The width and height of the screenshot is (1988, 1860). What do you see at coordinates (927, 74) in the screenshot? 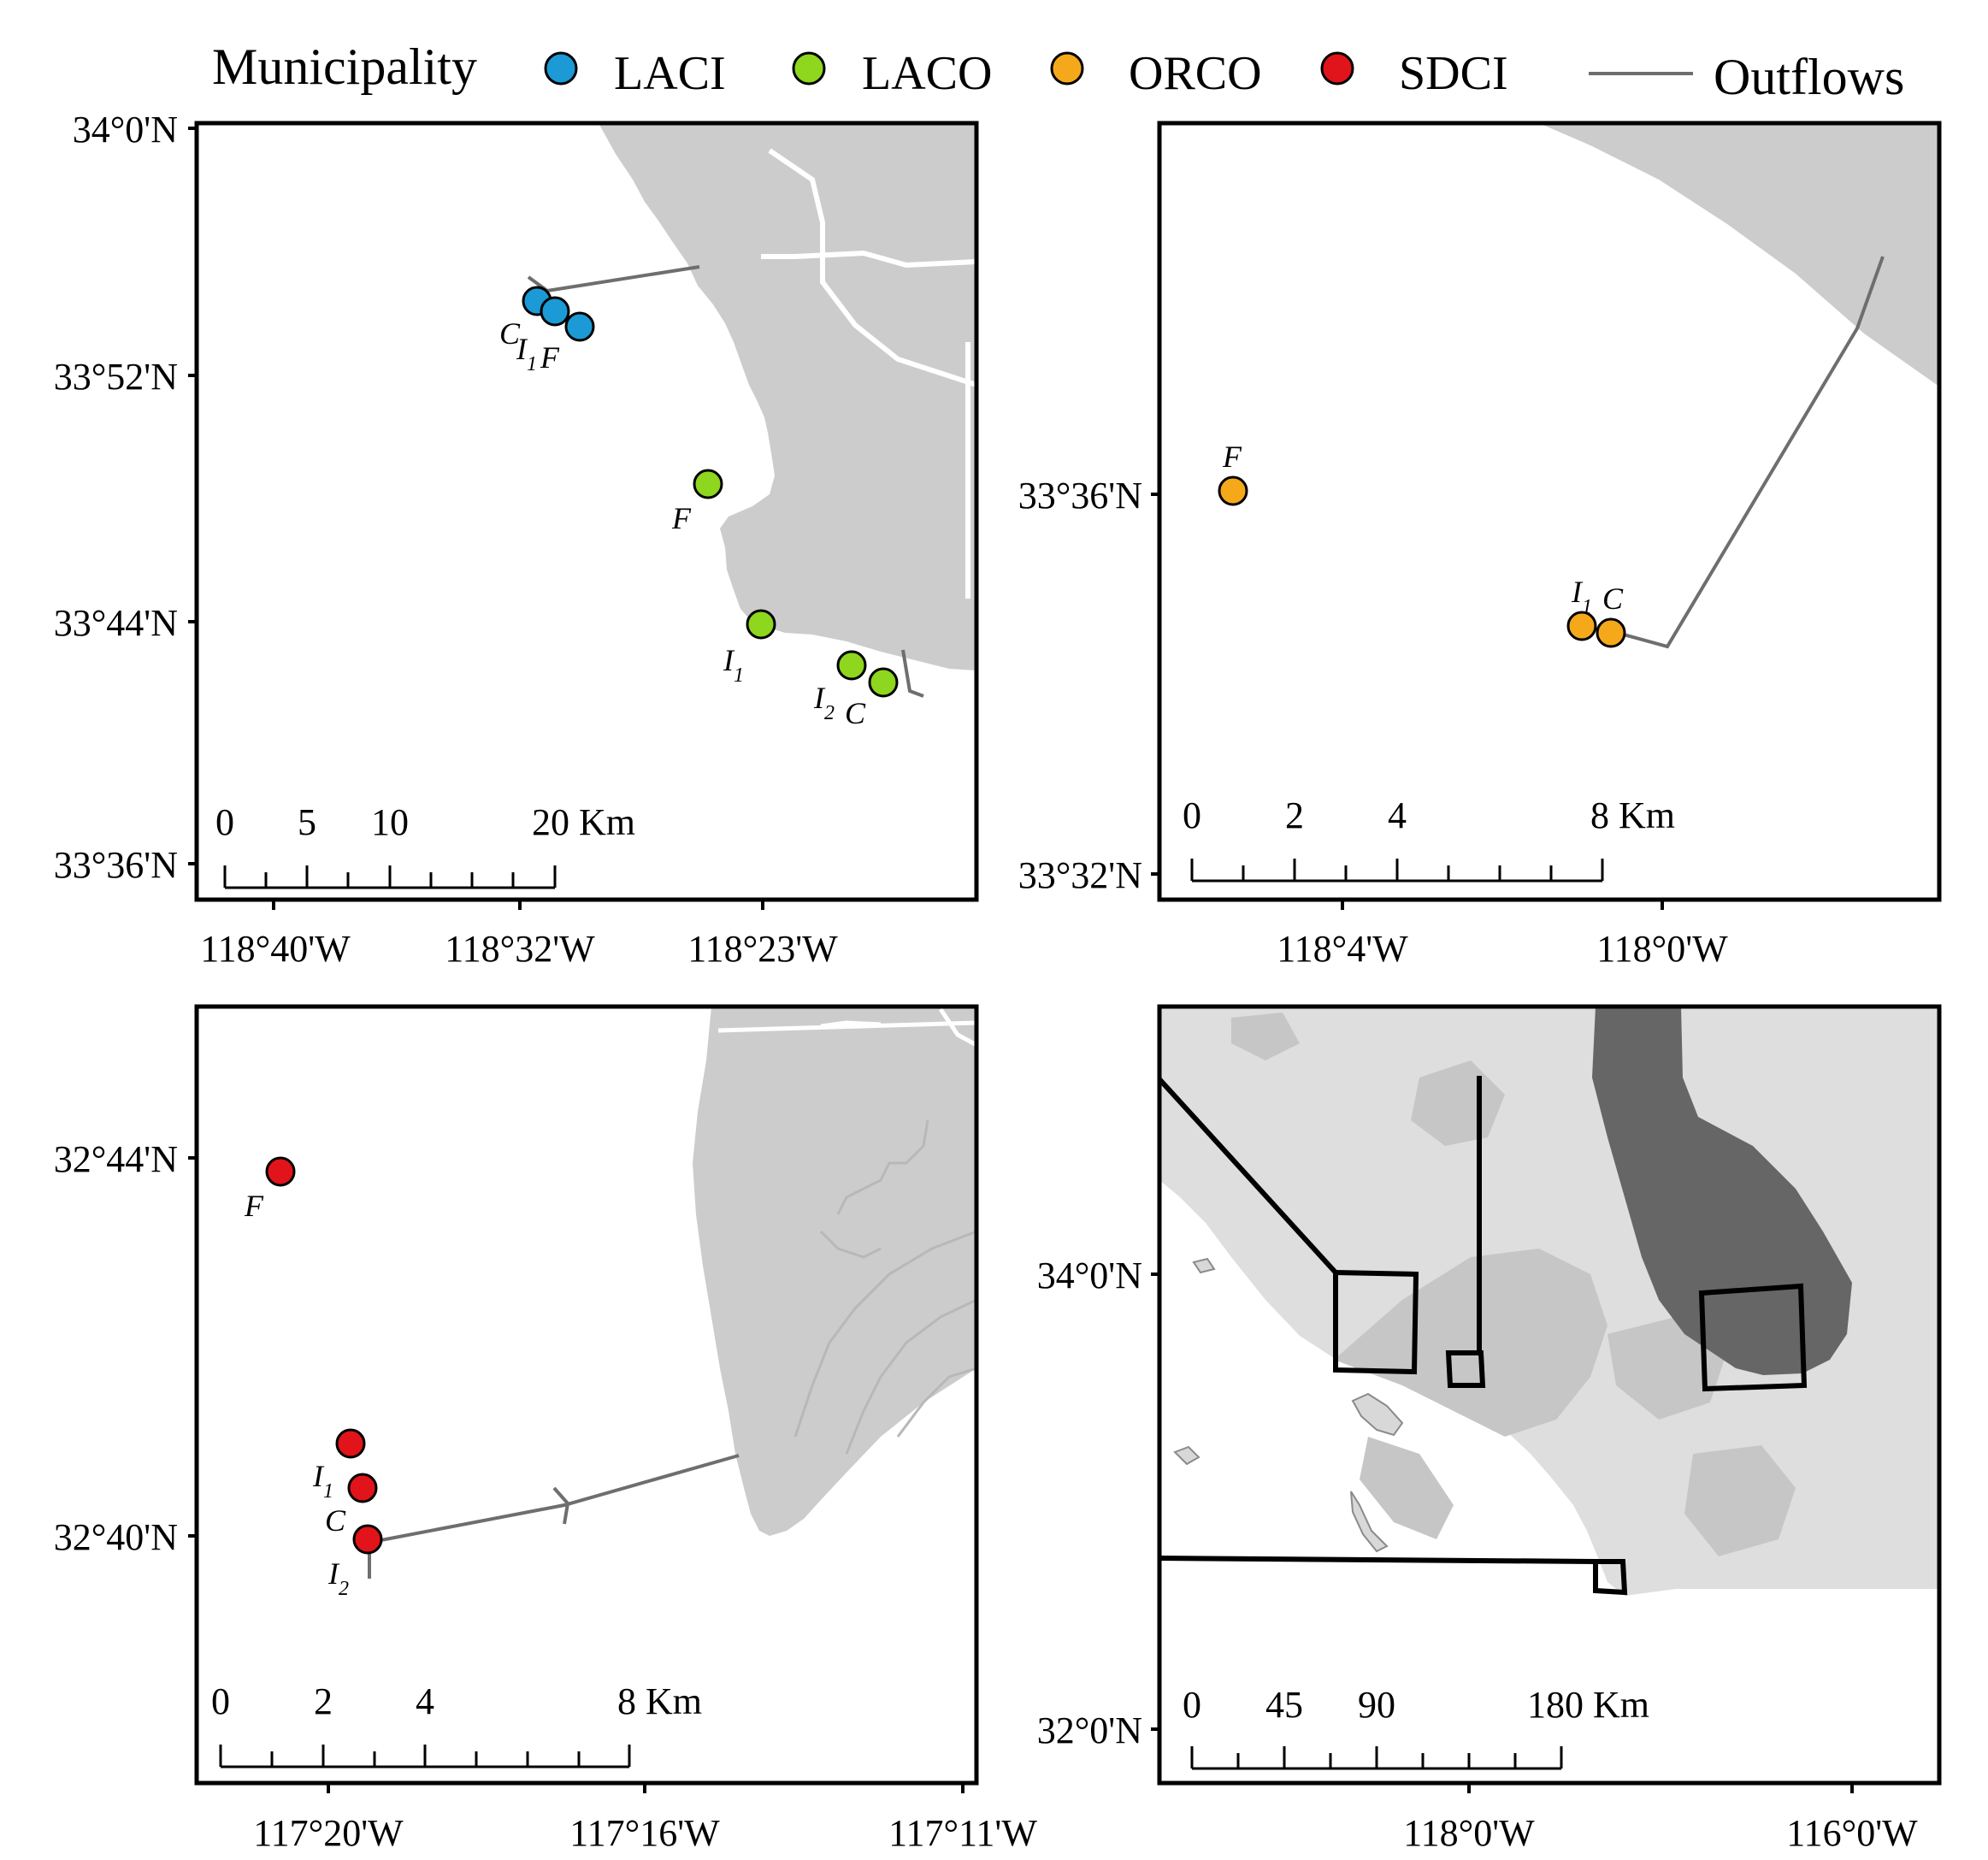
I see `legend-label-laco: LACO` at bounding box center [927, 74].